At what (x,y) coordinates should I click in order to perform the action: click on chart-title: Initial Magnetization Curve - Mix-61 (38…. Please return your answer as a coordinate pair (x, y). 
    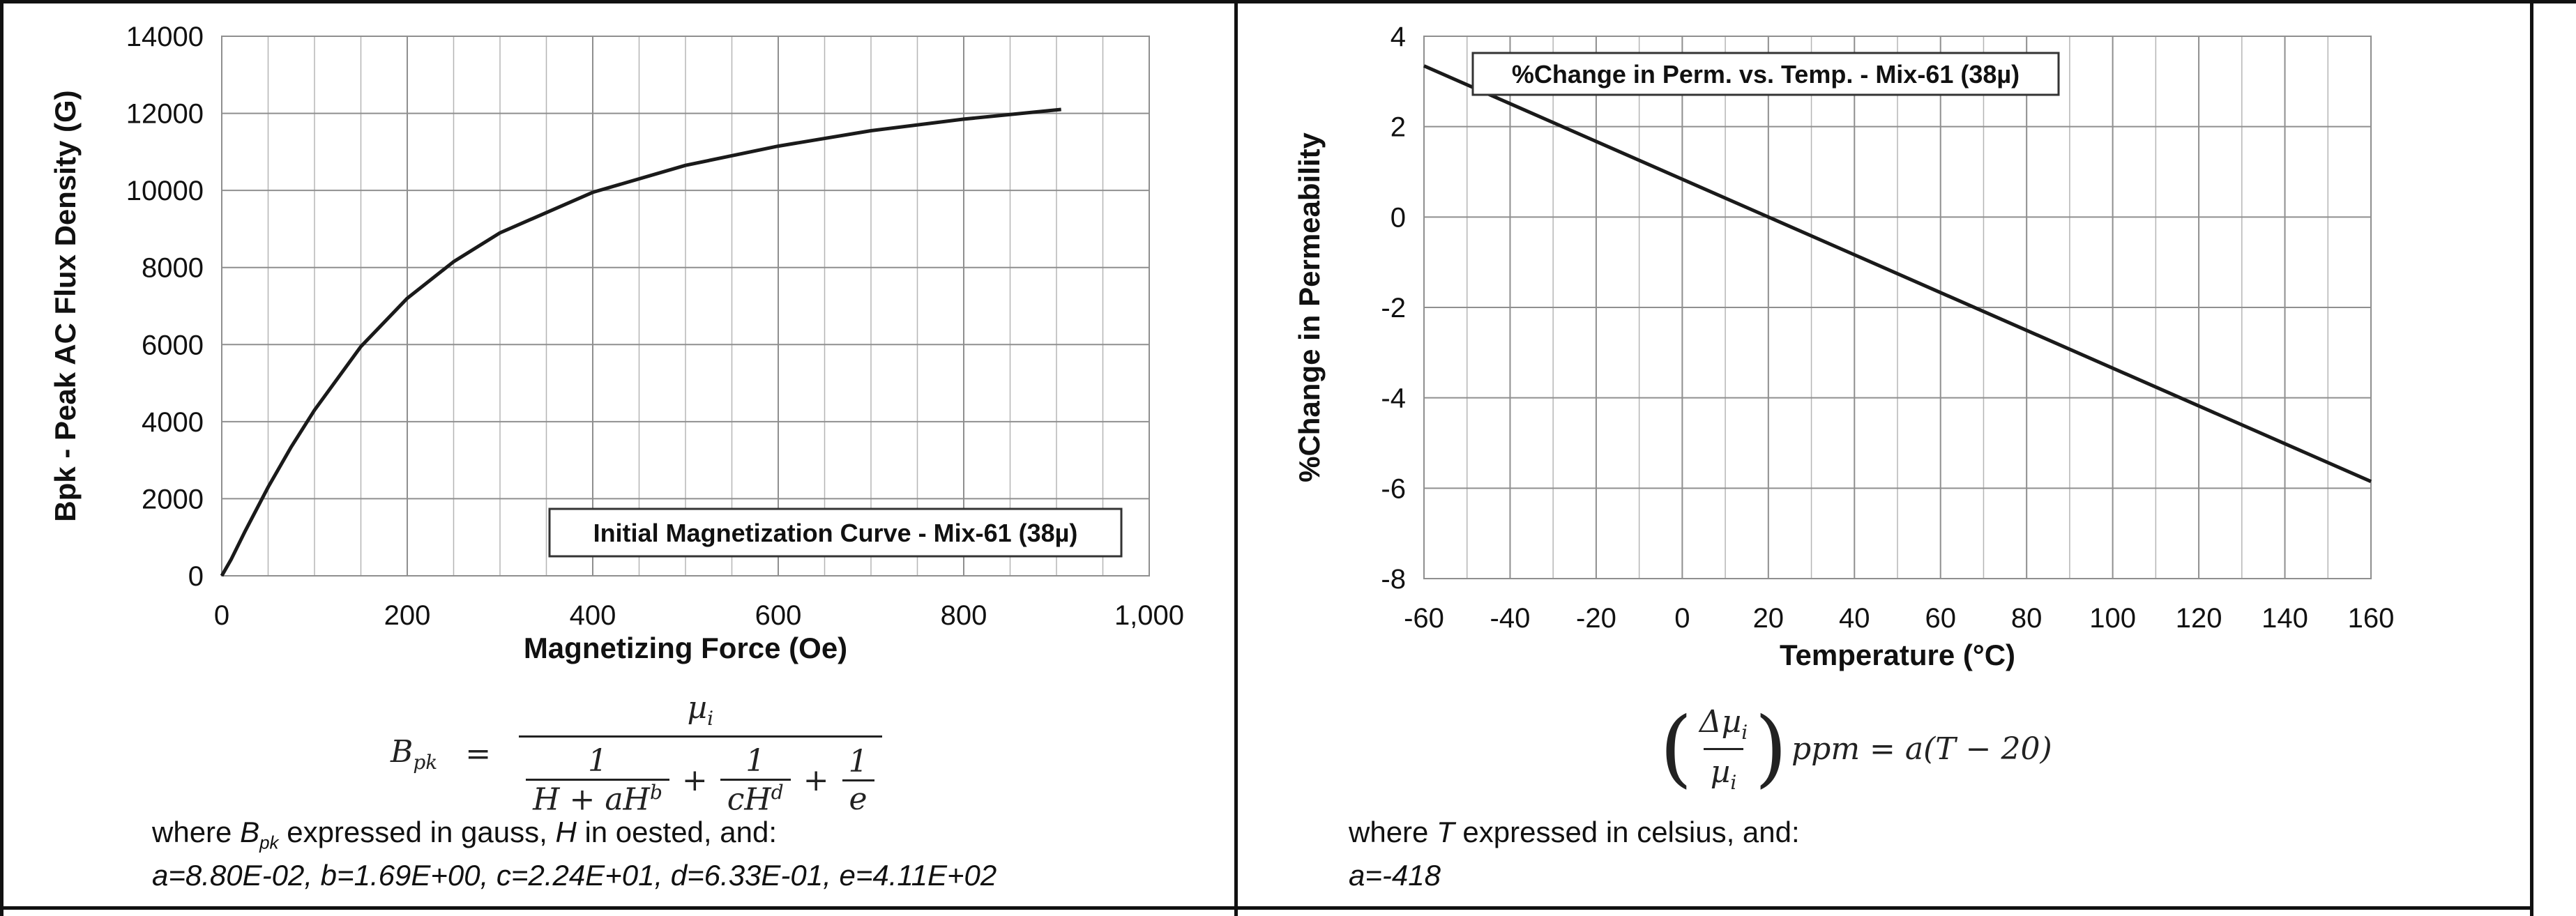
    Looking at the image, I should click on (835, 533).